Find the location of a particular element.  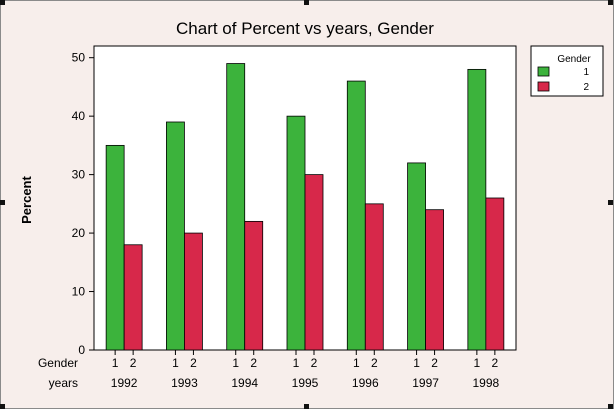

chart-title: Chart of Percent vs years, Gender is located at coordinates (305, 28).